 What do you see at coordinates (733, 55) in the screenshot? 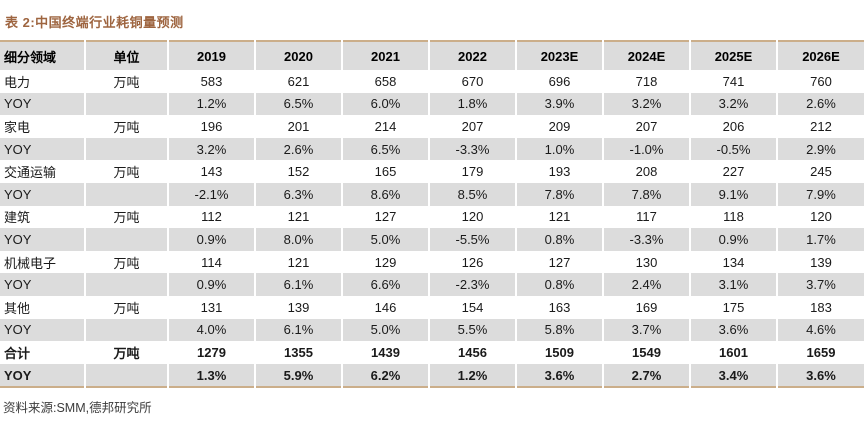
I see `header-cell-8: 2025E` at bounding box center [733, 55].